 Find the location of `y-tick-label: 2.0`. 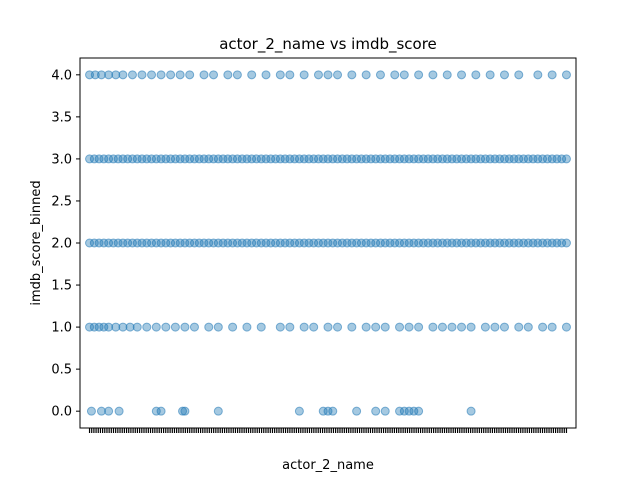

y-tick-label: 2.0 is located at coordinates (61, 244).